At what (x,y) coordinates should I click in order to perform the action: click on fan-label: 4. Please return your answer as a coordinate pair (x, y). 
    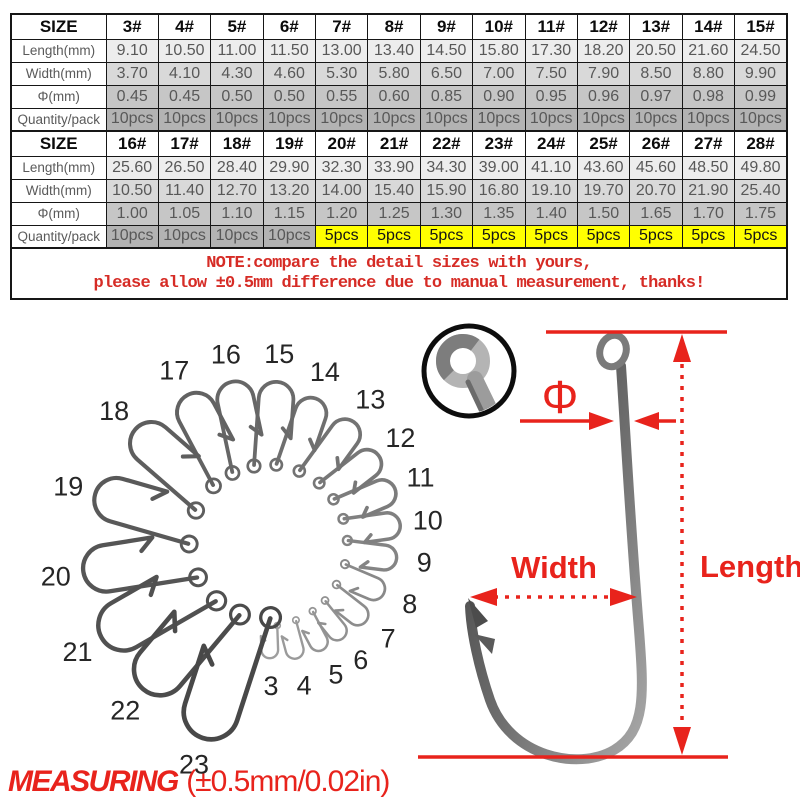
    Looking at the image, I should click on (304, 685).